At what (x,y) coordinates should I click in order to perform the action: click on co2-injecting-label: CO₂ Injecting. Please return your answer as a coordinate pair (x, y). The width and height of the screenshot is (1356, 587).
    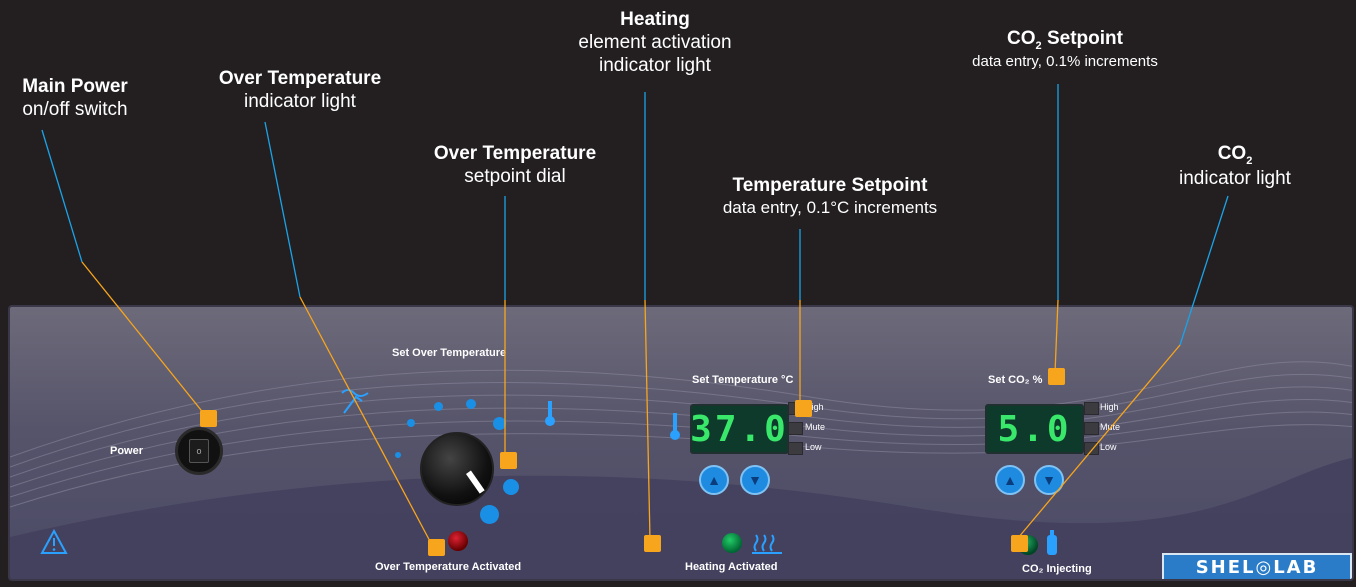
    Looking at the image, I should click on (1057, 569).